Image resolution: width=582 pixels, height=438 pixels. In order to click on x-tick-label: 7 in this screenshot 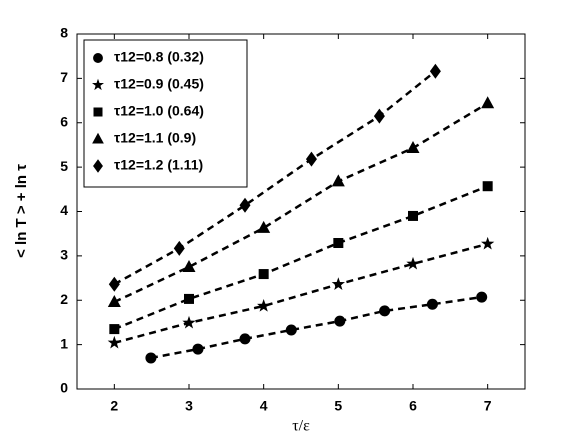, I will do `click(488, 406)`.